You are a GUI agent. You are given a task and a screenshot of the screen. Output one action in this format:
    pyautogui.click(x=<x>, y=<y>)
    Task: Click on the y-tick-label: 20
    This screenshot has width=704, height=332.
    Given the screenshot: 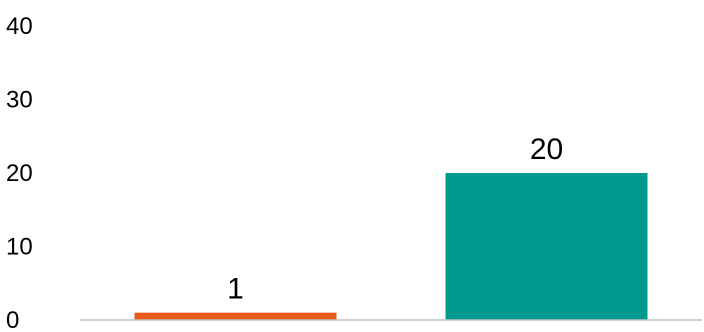 What is the action you would take?
    pyautogui.click(x=19, y=173)
    